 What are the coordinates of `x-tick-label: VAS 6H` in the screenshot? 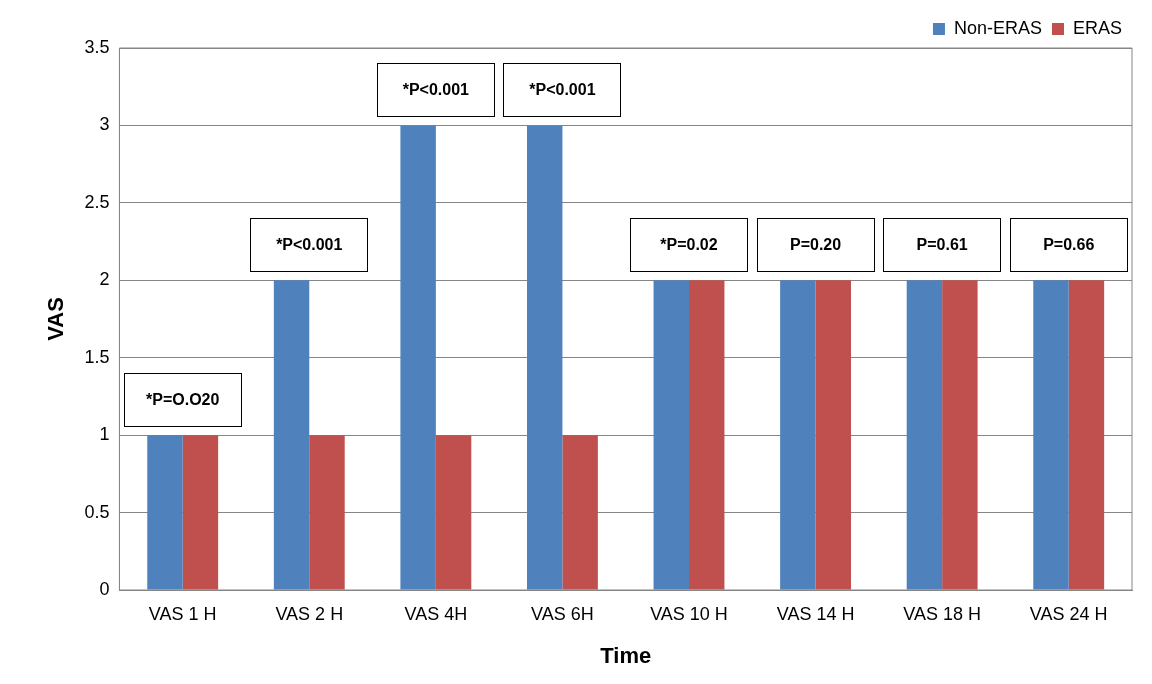 It's located at (562, 613).